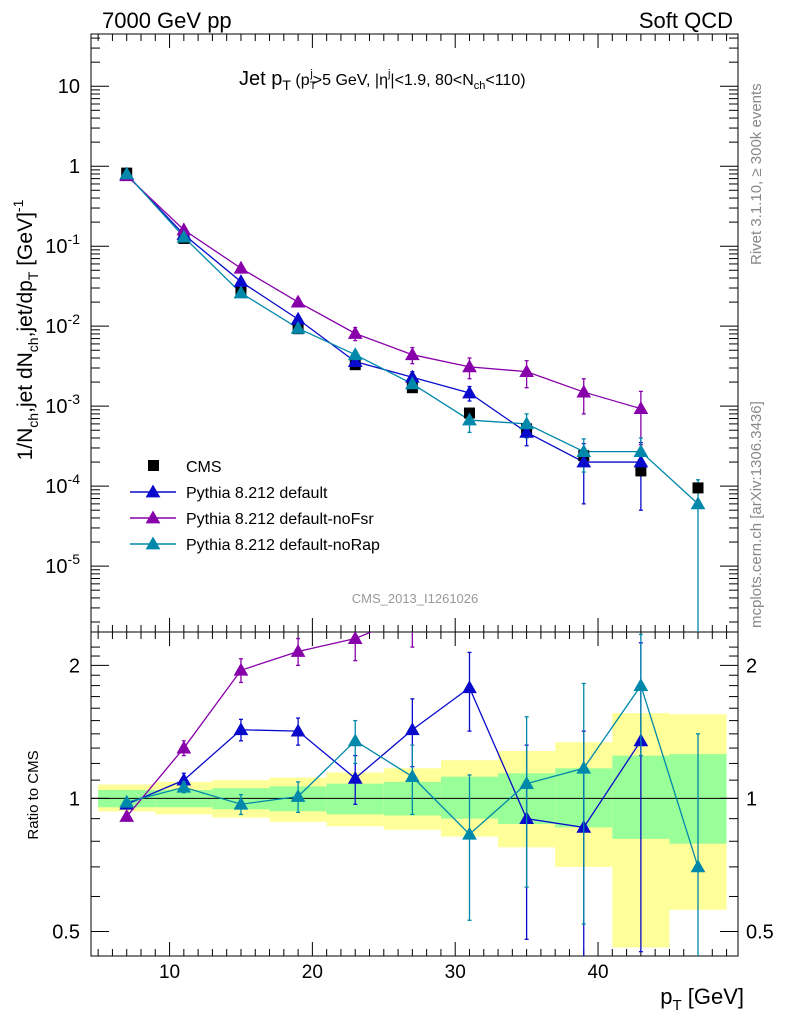  Describe the element at coordinates (74, 666) in the screenshot. I see `ratio-tick-label-left: 2` at that location.